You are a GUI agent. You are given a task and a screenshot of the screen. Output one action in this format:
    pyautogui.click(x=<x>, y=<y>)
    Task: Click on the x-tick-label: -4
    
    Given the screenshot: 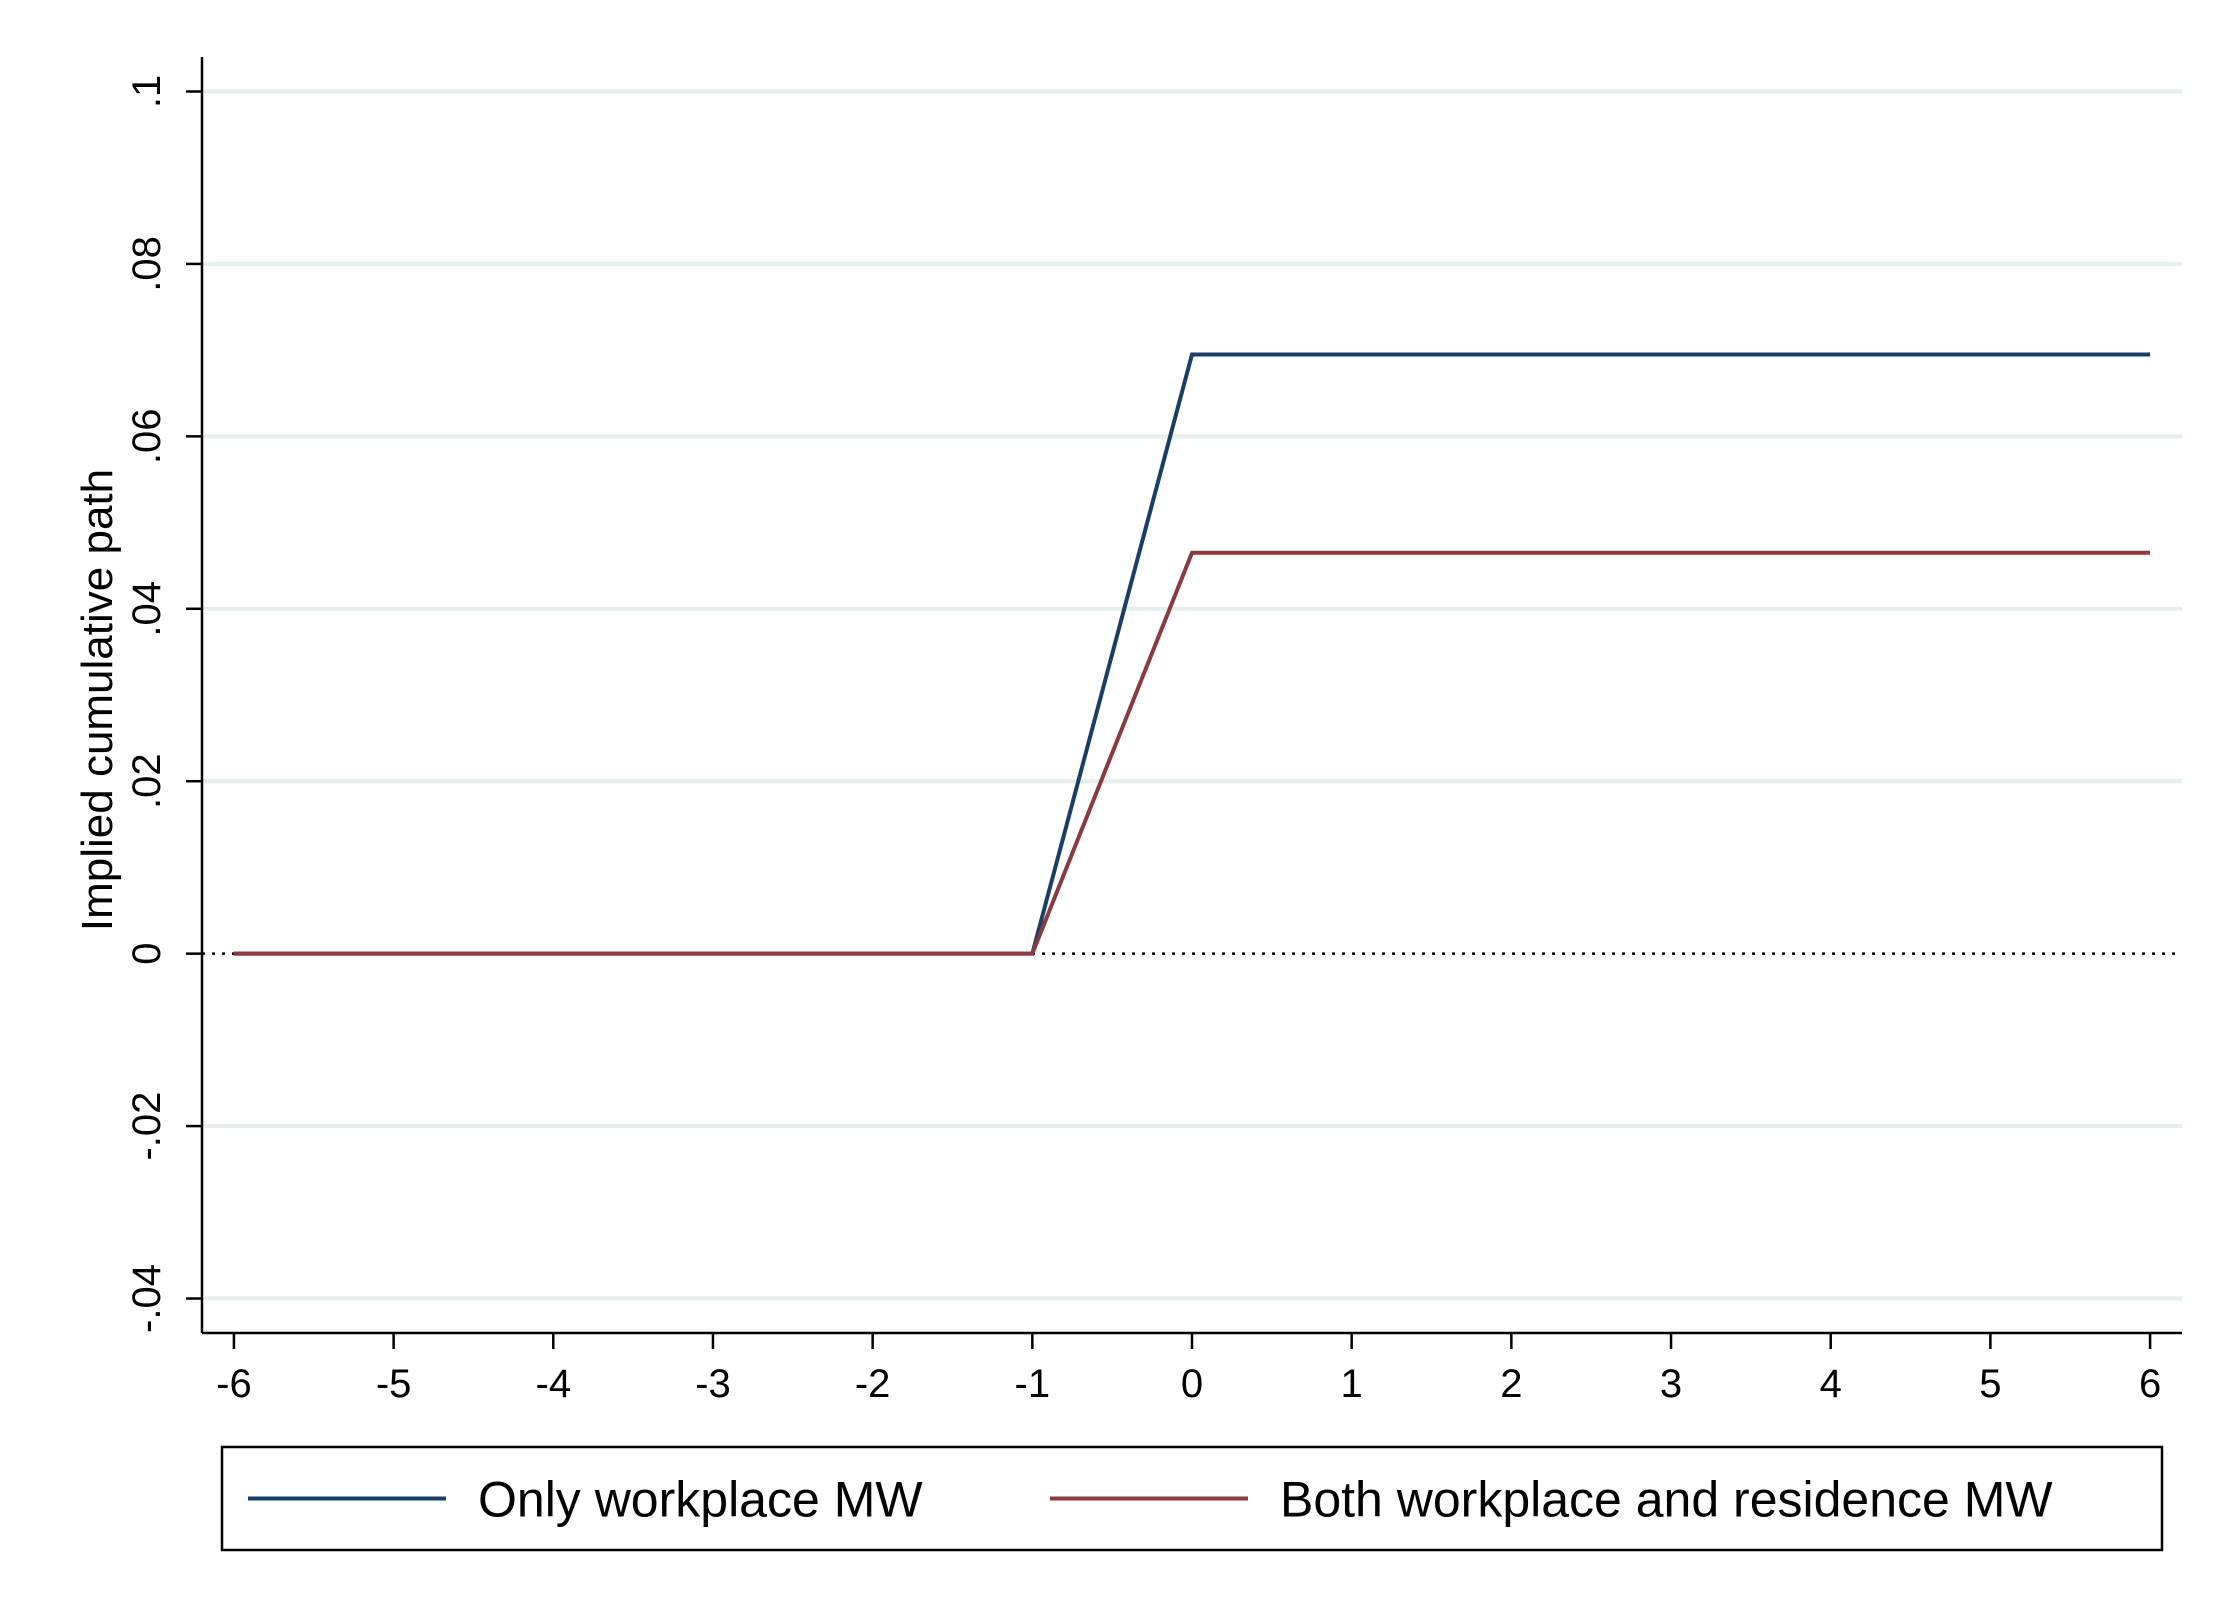 What is the action you would take?
    pyautogui.click(x=554, y=1384)
    